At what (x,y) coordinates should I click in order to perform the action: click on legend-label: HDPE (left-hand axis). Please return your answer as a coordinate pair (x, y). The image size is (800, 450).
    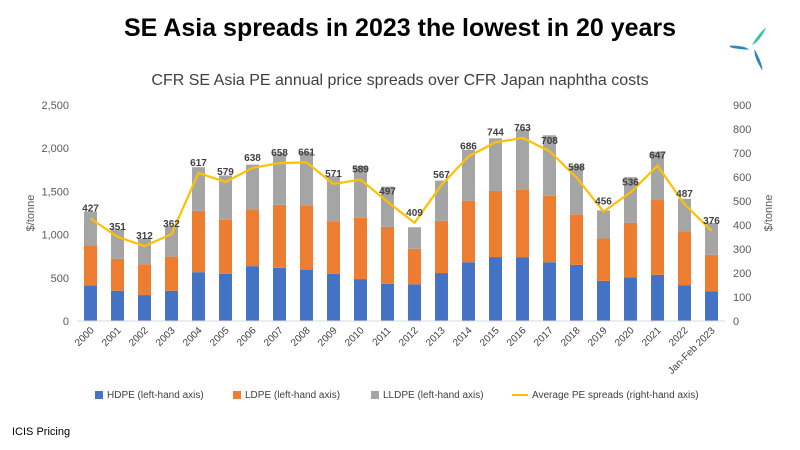
    Looking at the image, I should click on (155, 395).